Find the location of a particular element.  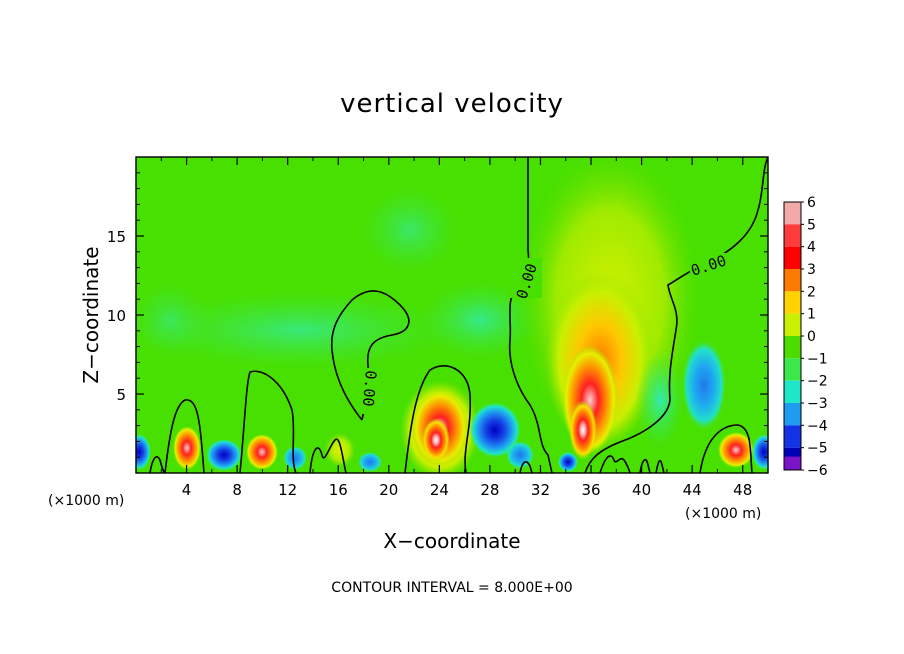

x-tick-label: 20 is located at coordinates (388, 490).